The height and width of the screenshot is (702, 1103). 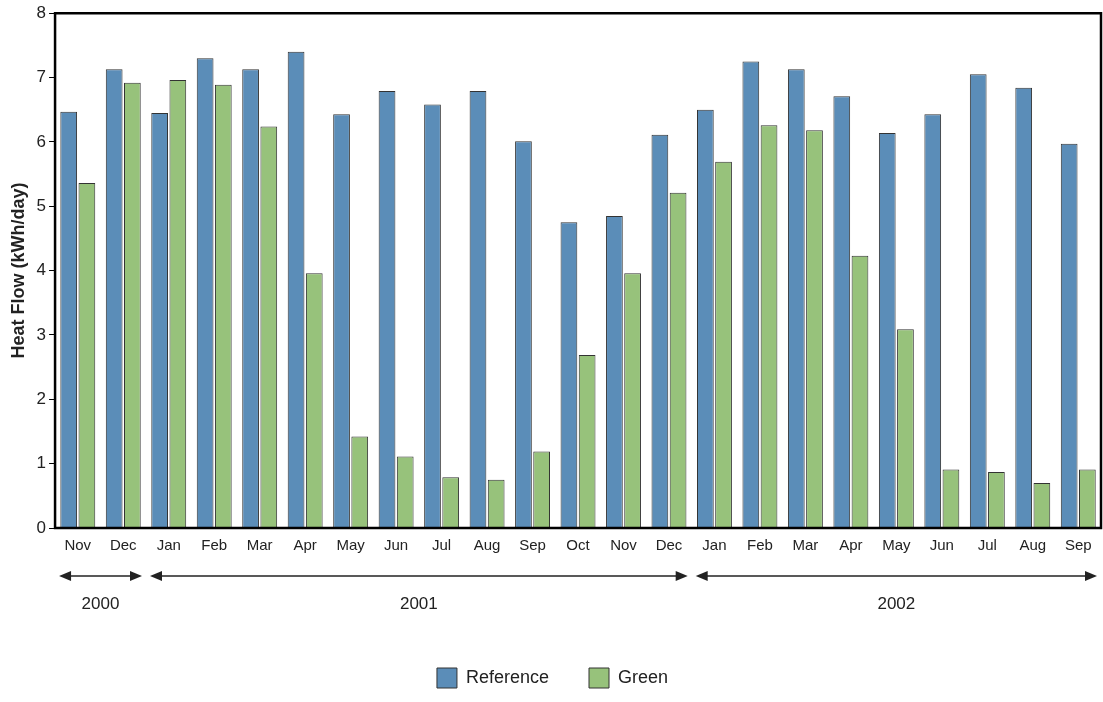 What do you see at coordinates (41, 398) in the screenshot?
I see `y-tick-label: 2` at bounding box center [41, 398].